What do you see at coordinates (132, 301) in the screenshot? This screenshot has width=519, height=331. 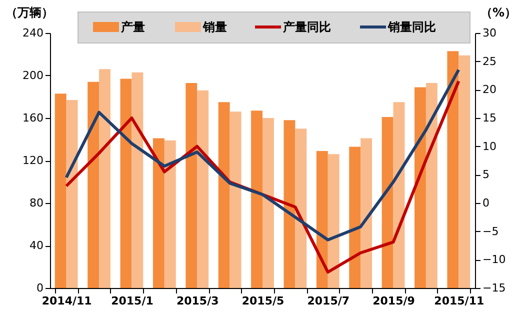 I see `x-tick-label: 2015/1` at bounding box center [132, 301].